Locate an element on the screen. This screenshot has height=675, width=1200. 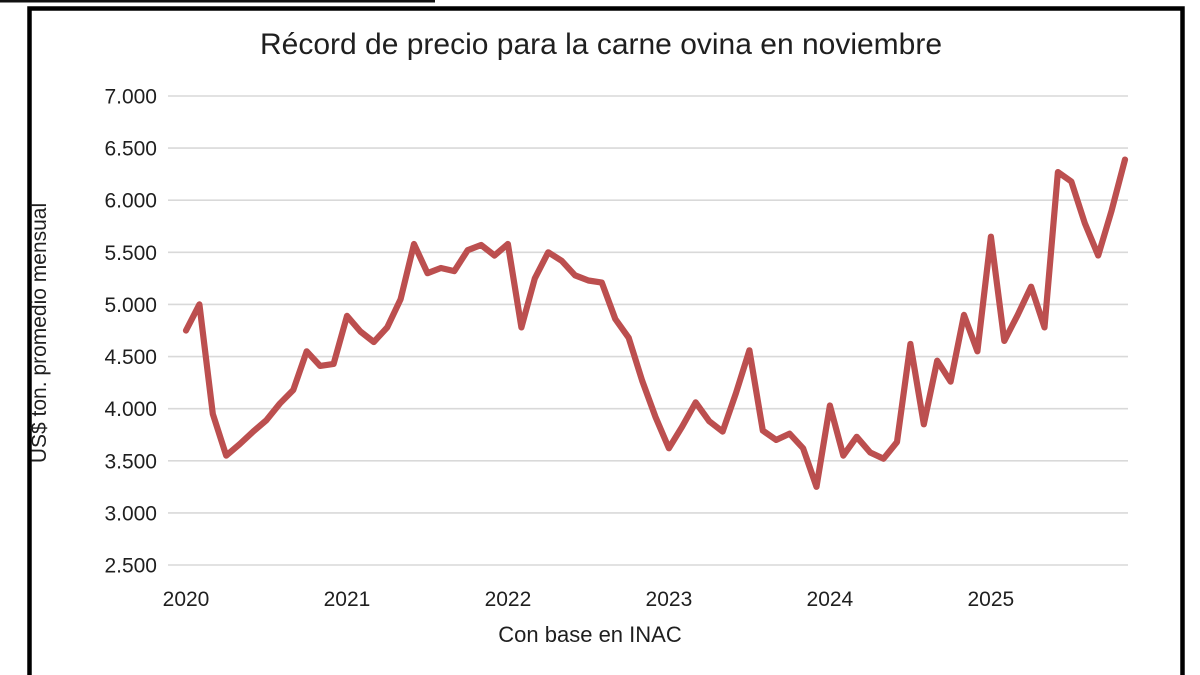
y-axis-tick-label: 4.000 is located at coordinates (130, 409).